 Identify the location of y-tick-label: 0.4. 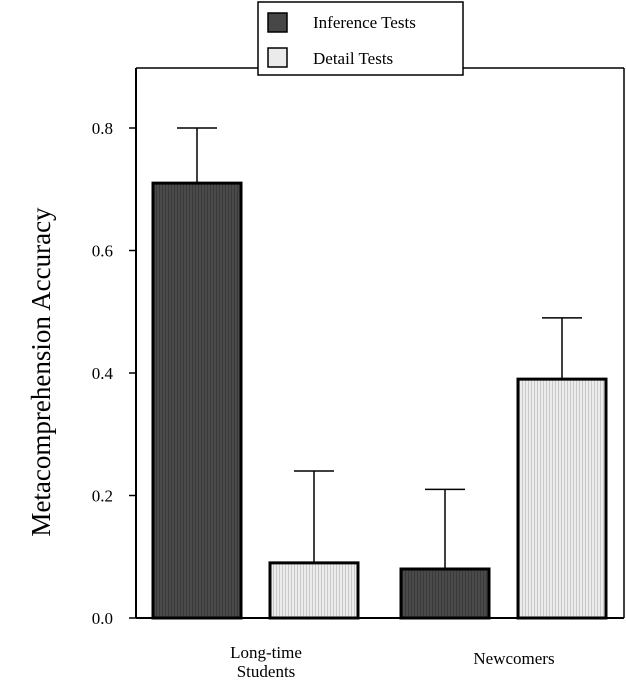
(103, 373).